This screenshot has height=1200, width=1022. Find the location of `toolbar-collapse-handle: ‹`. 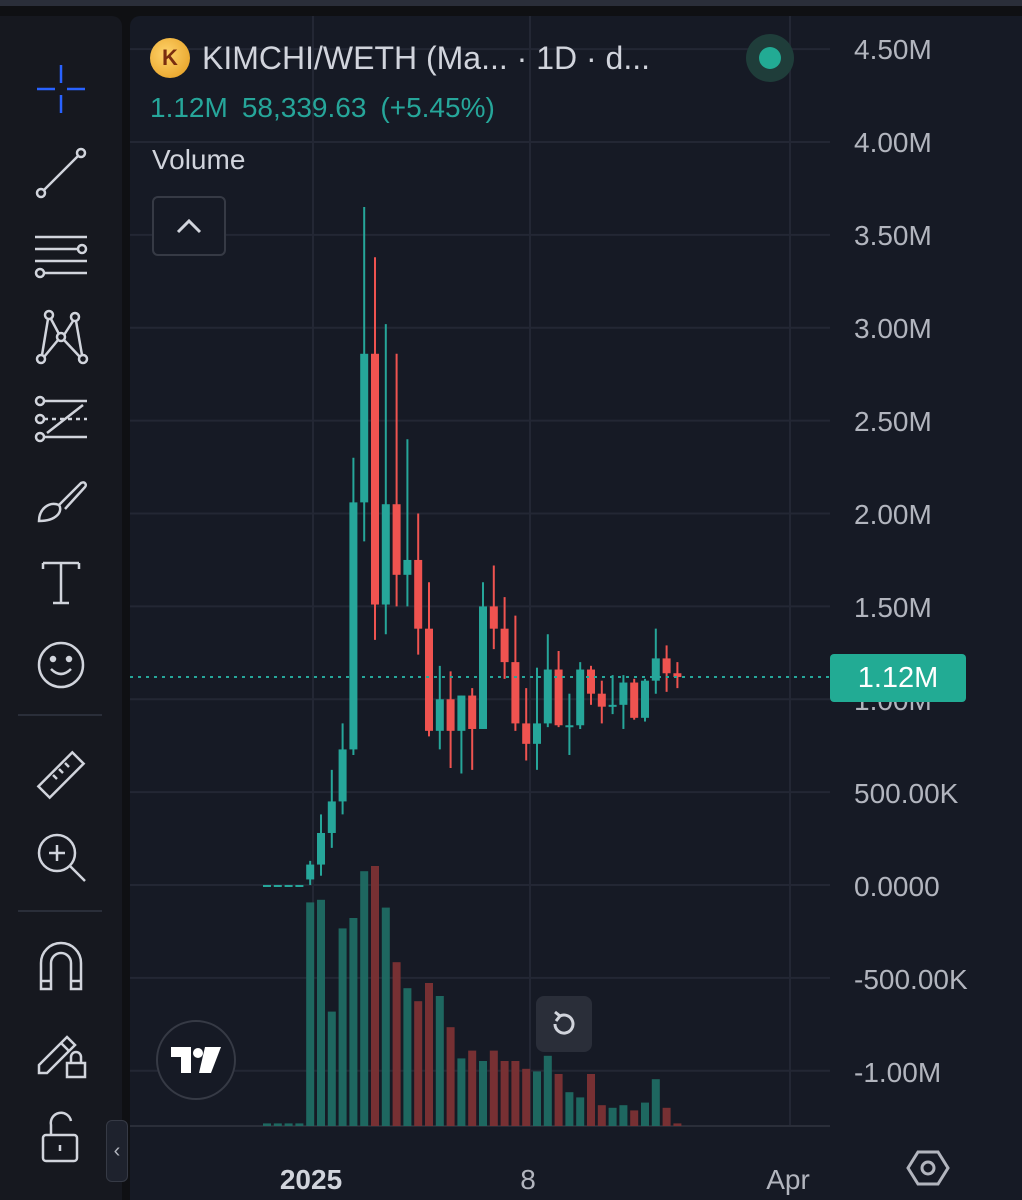

toolbar-collapse-handle: ‹ is located at coordinates (117, 1151).